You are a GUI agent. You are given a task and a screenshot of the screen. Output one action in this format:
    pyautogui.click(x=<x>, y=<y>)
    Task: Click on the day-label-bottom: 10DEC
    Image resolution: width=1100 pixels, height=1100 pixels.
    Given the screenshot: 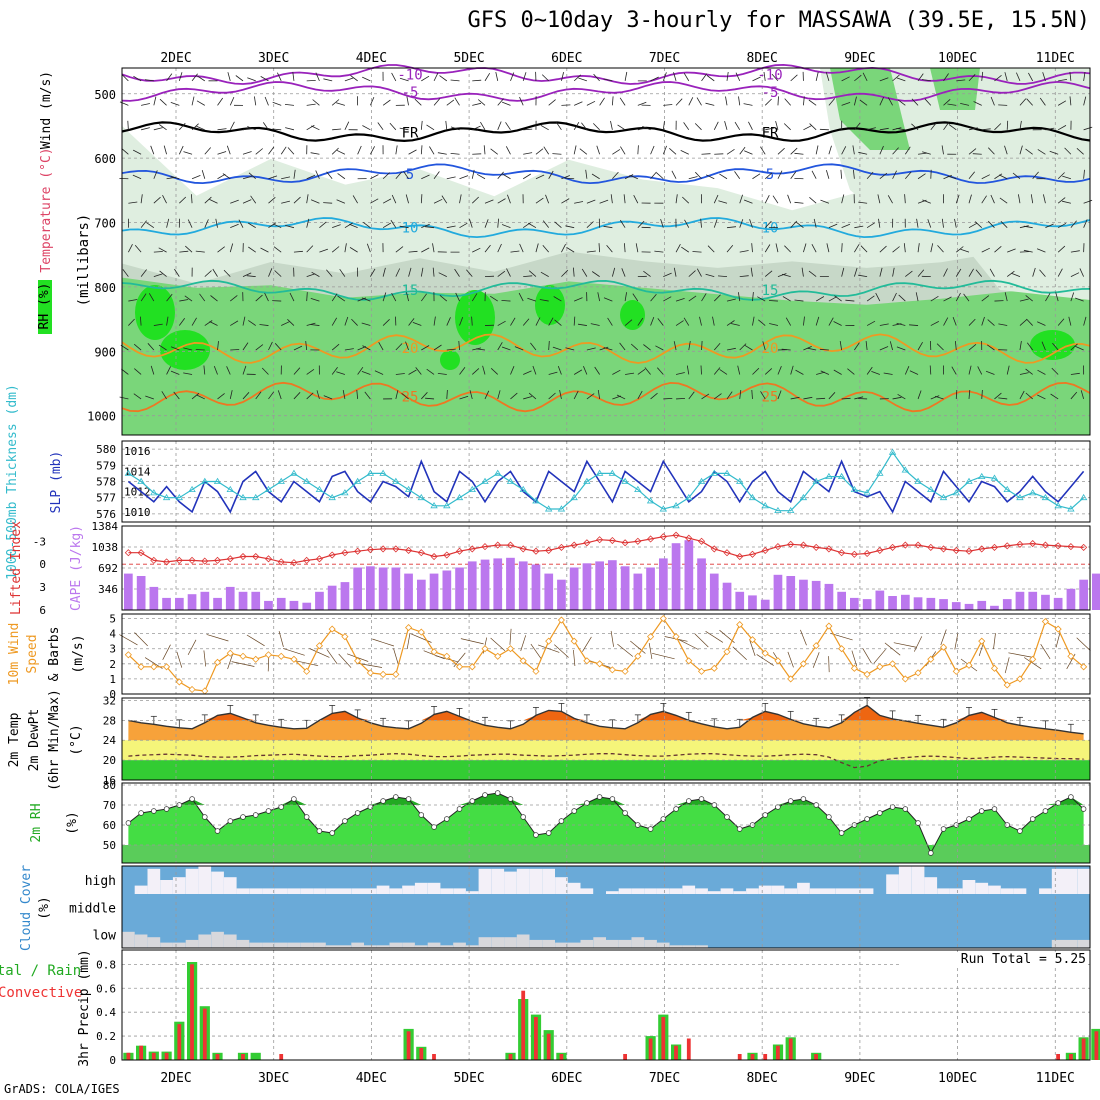 What is the action you would take?
    pyautogui.click(x=957, y=1078)
    